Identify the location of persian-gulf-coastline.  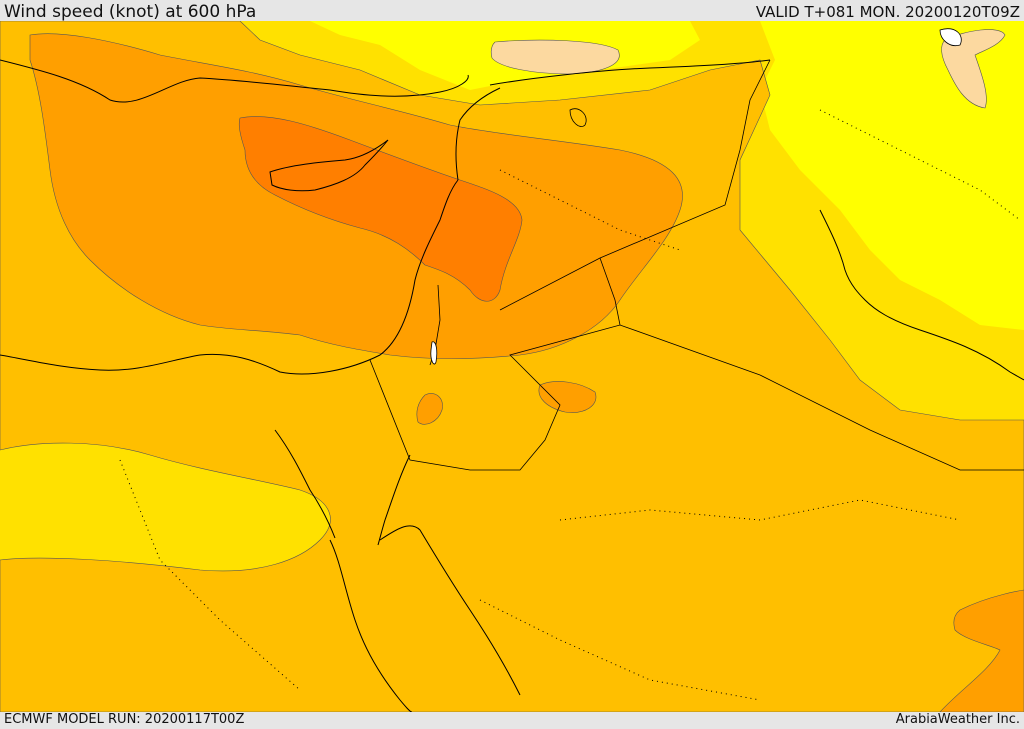
(921, 295).